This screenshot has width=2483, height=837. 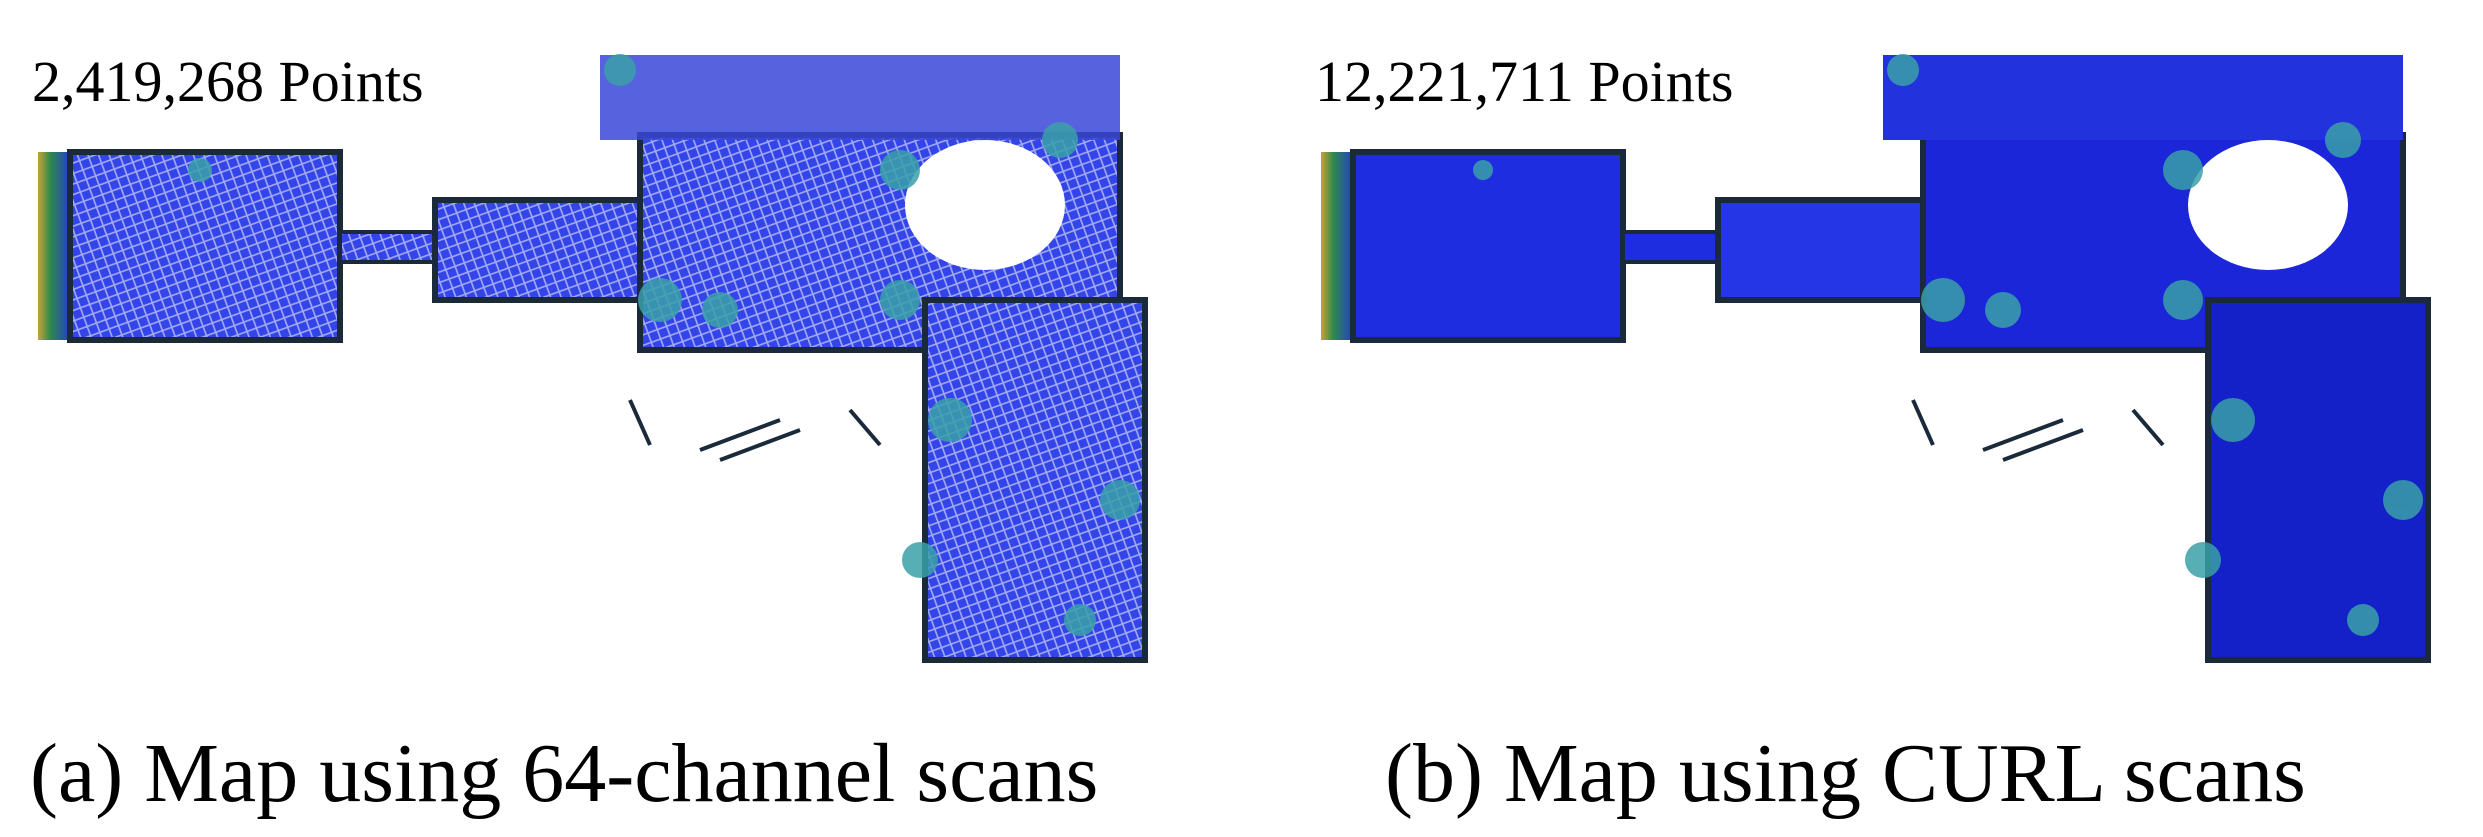 I want to click on caption-a: (a) Map using 64-channel scans, so click(x=564, y=773).